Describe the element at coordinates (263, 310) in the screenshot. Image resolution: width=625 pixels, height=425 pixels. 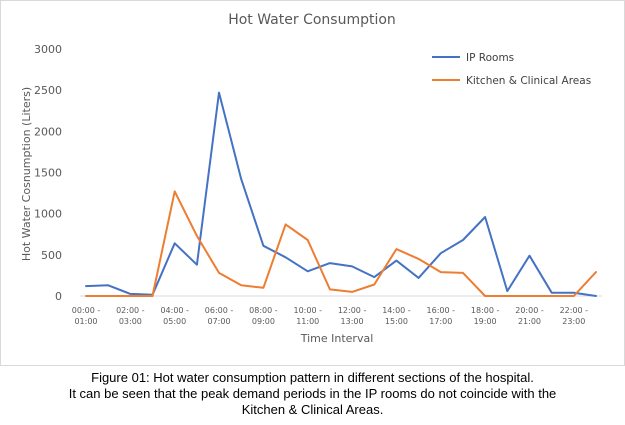
I see `x-tick-label: 08:00 -` at that location.